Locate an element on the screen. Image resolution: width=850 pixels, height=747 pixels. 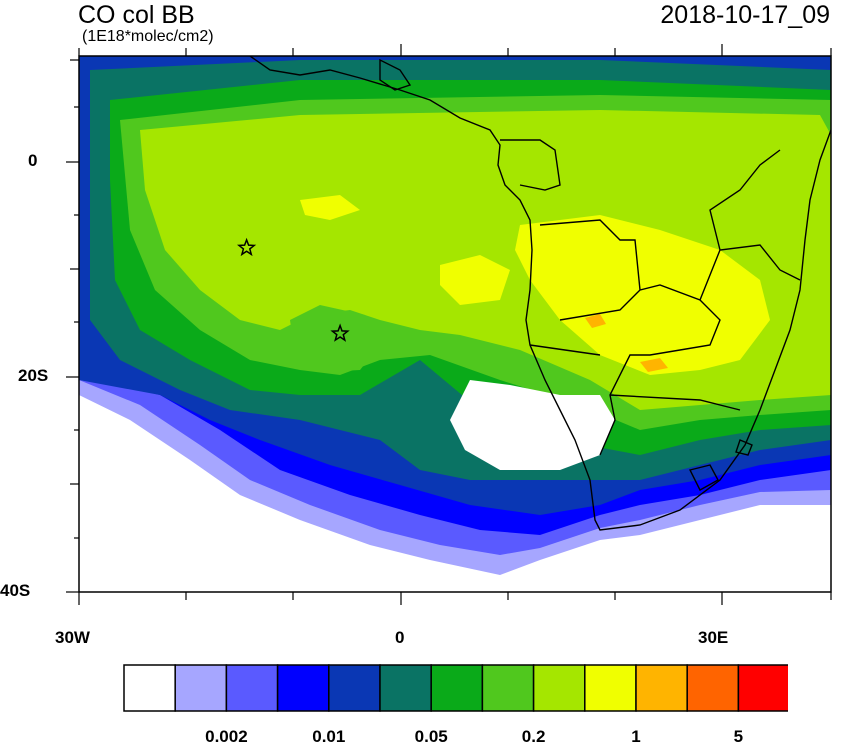
y-tick-40s: 40S is located at coordinates (15, 590).